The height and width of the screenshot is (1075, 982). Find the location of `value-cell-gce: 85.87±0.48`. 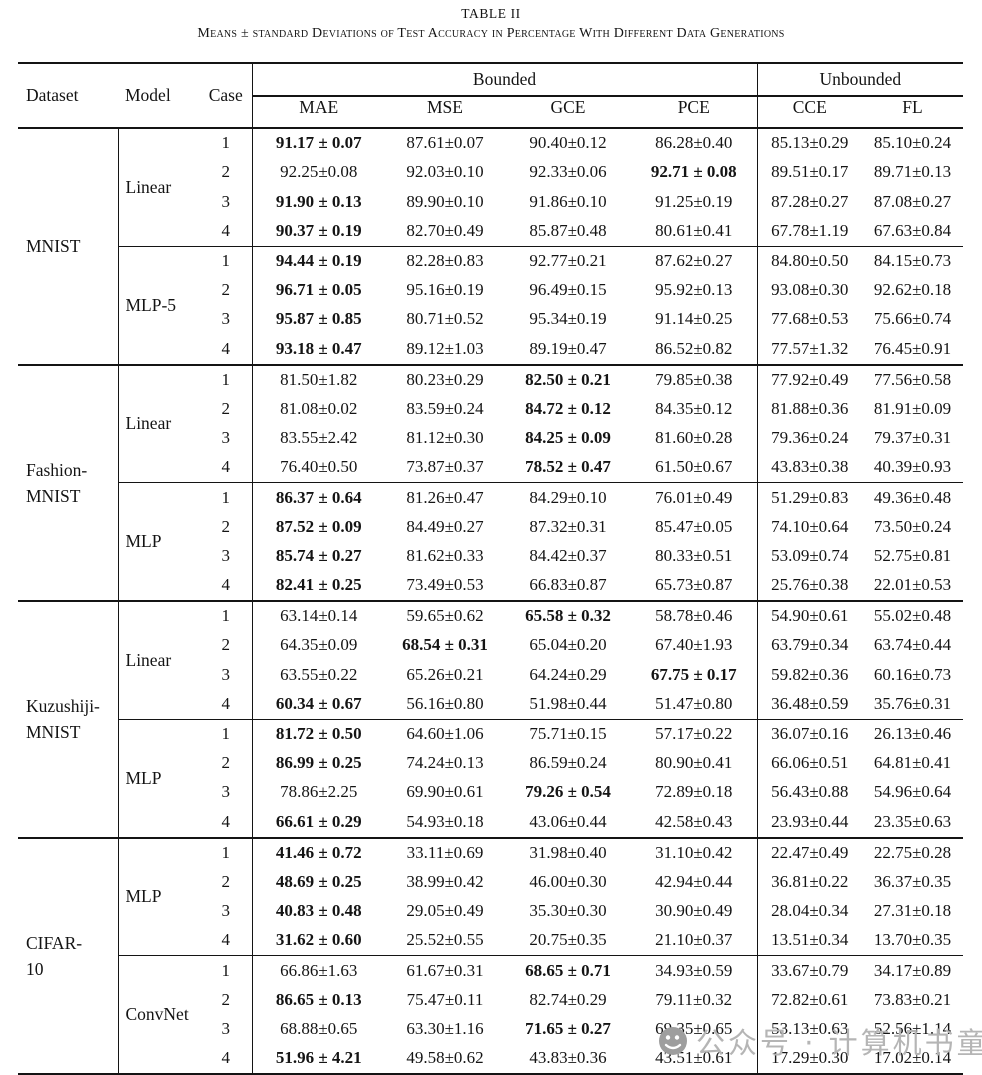

value-cell-gce: 85.87±0.48 is located at coordinates (568, 230).